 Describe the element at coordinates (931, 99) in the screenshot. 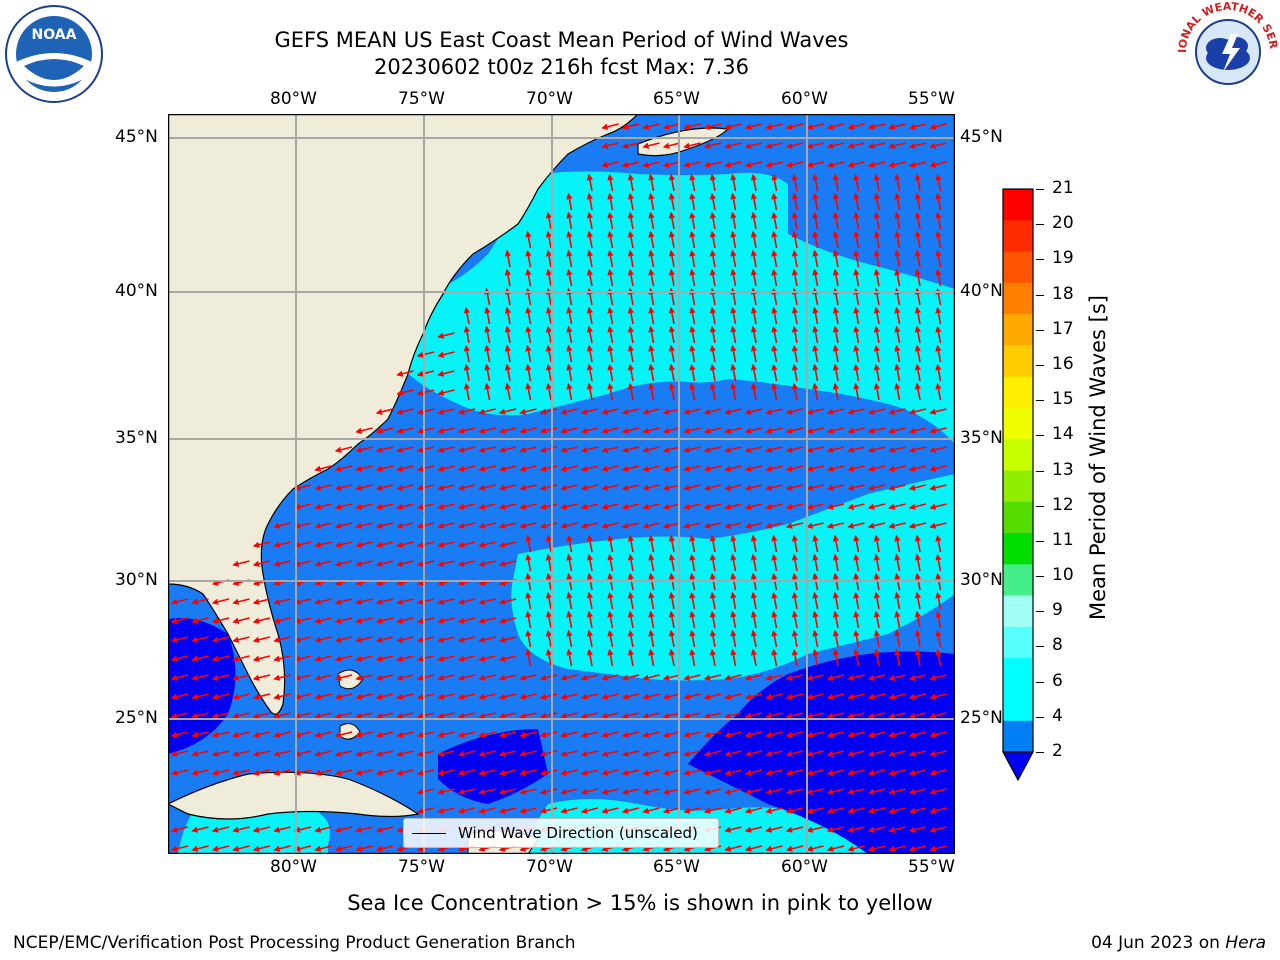

I see `lon-tick-top: 55°W` at that location.